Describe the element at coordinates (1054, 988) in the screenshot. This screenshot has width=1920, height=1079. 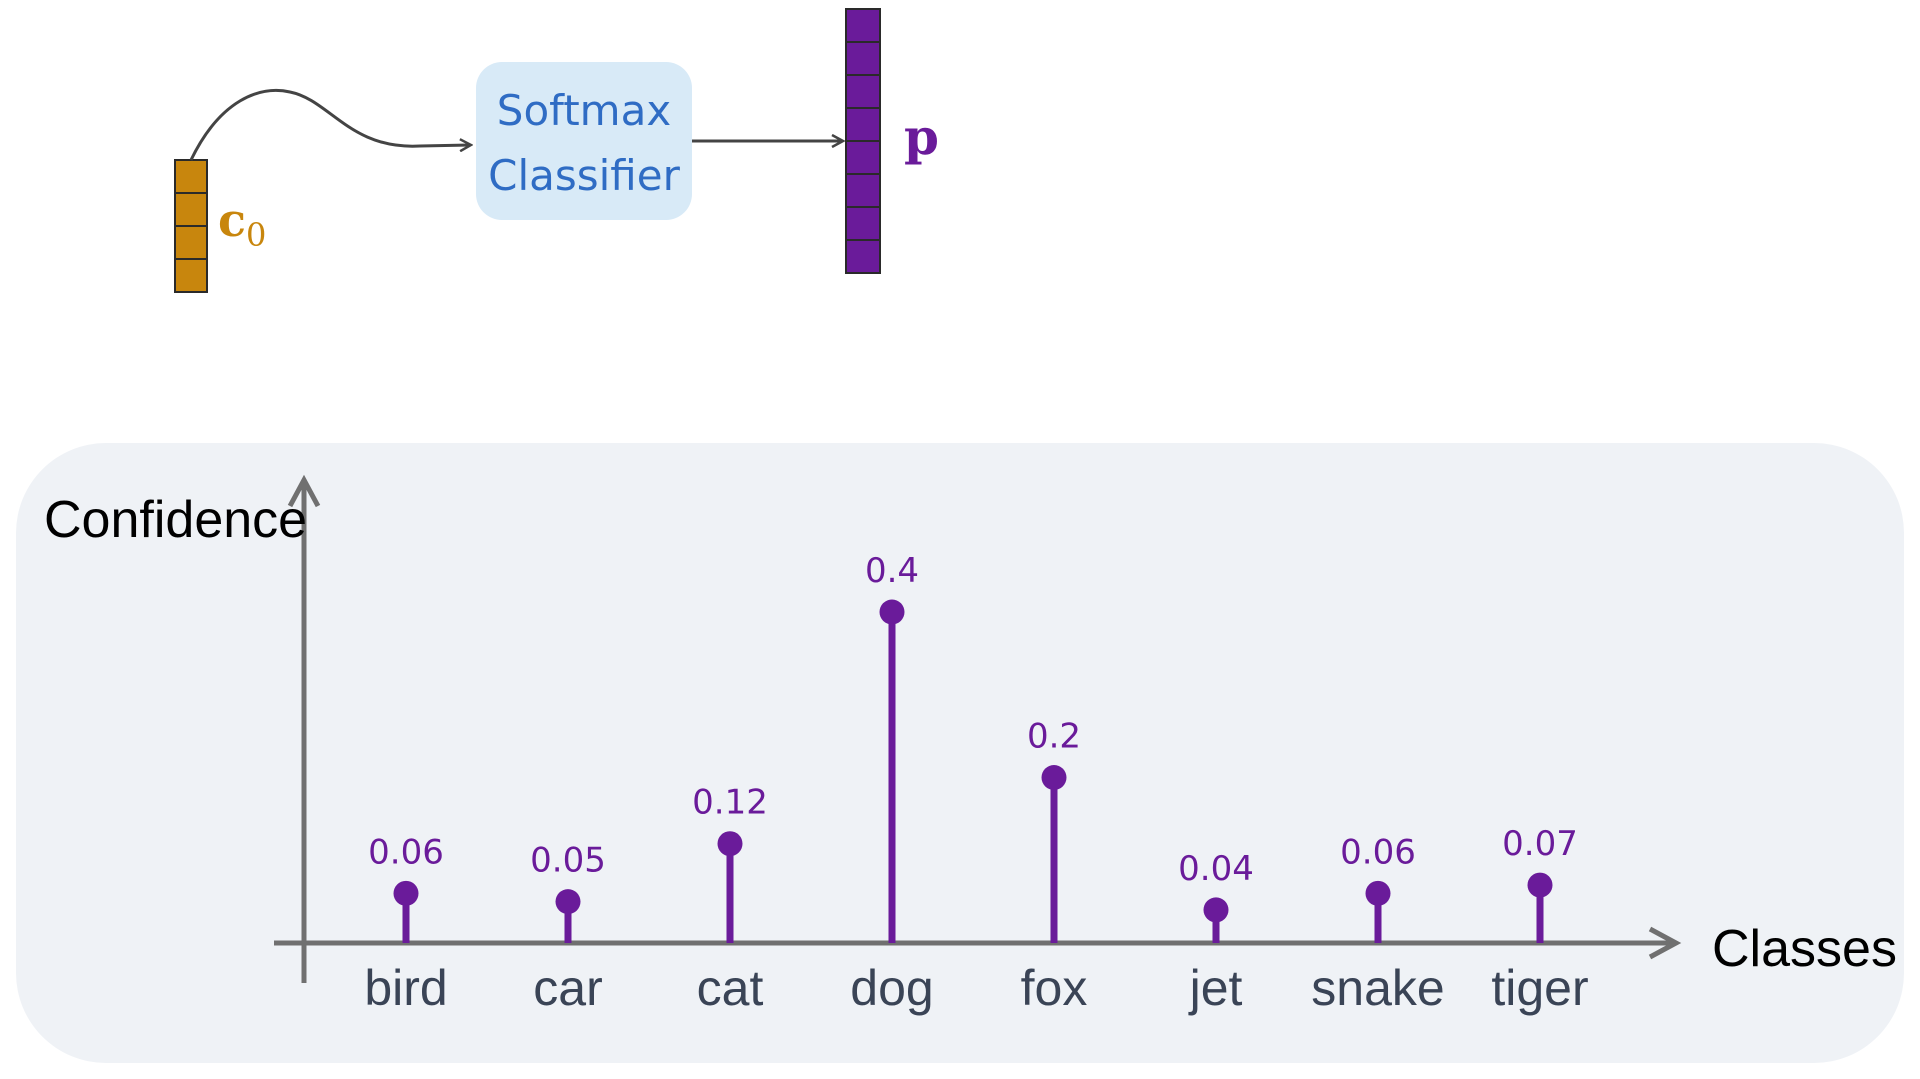
I see `category-label-fox: fox` at that location.